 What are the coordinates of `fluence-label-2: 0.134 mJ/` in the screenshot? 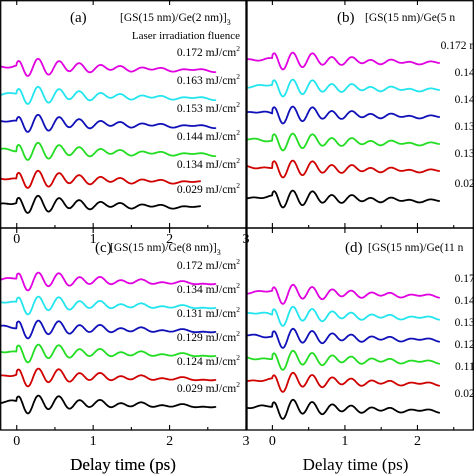 It's located at (464, 323).